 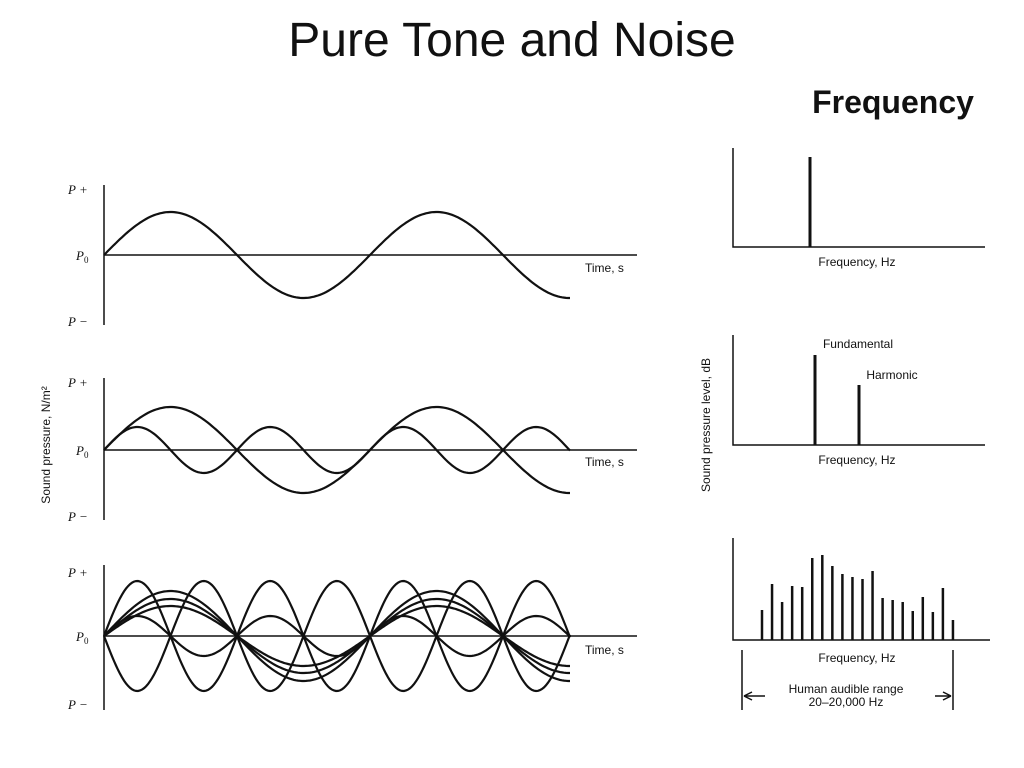 What do you see at coordinates (706, 425) in the screenshot?
I see `y-label: Sound pressure level, dB` at bounding box center [706, 425].